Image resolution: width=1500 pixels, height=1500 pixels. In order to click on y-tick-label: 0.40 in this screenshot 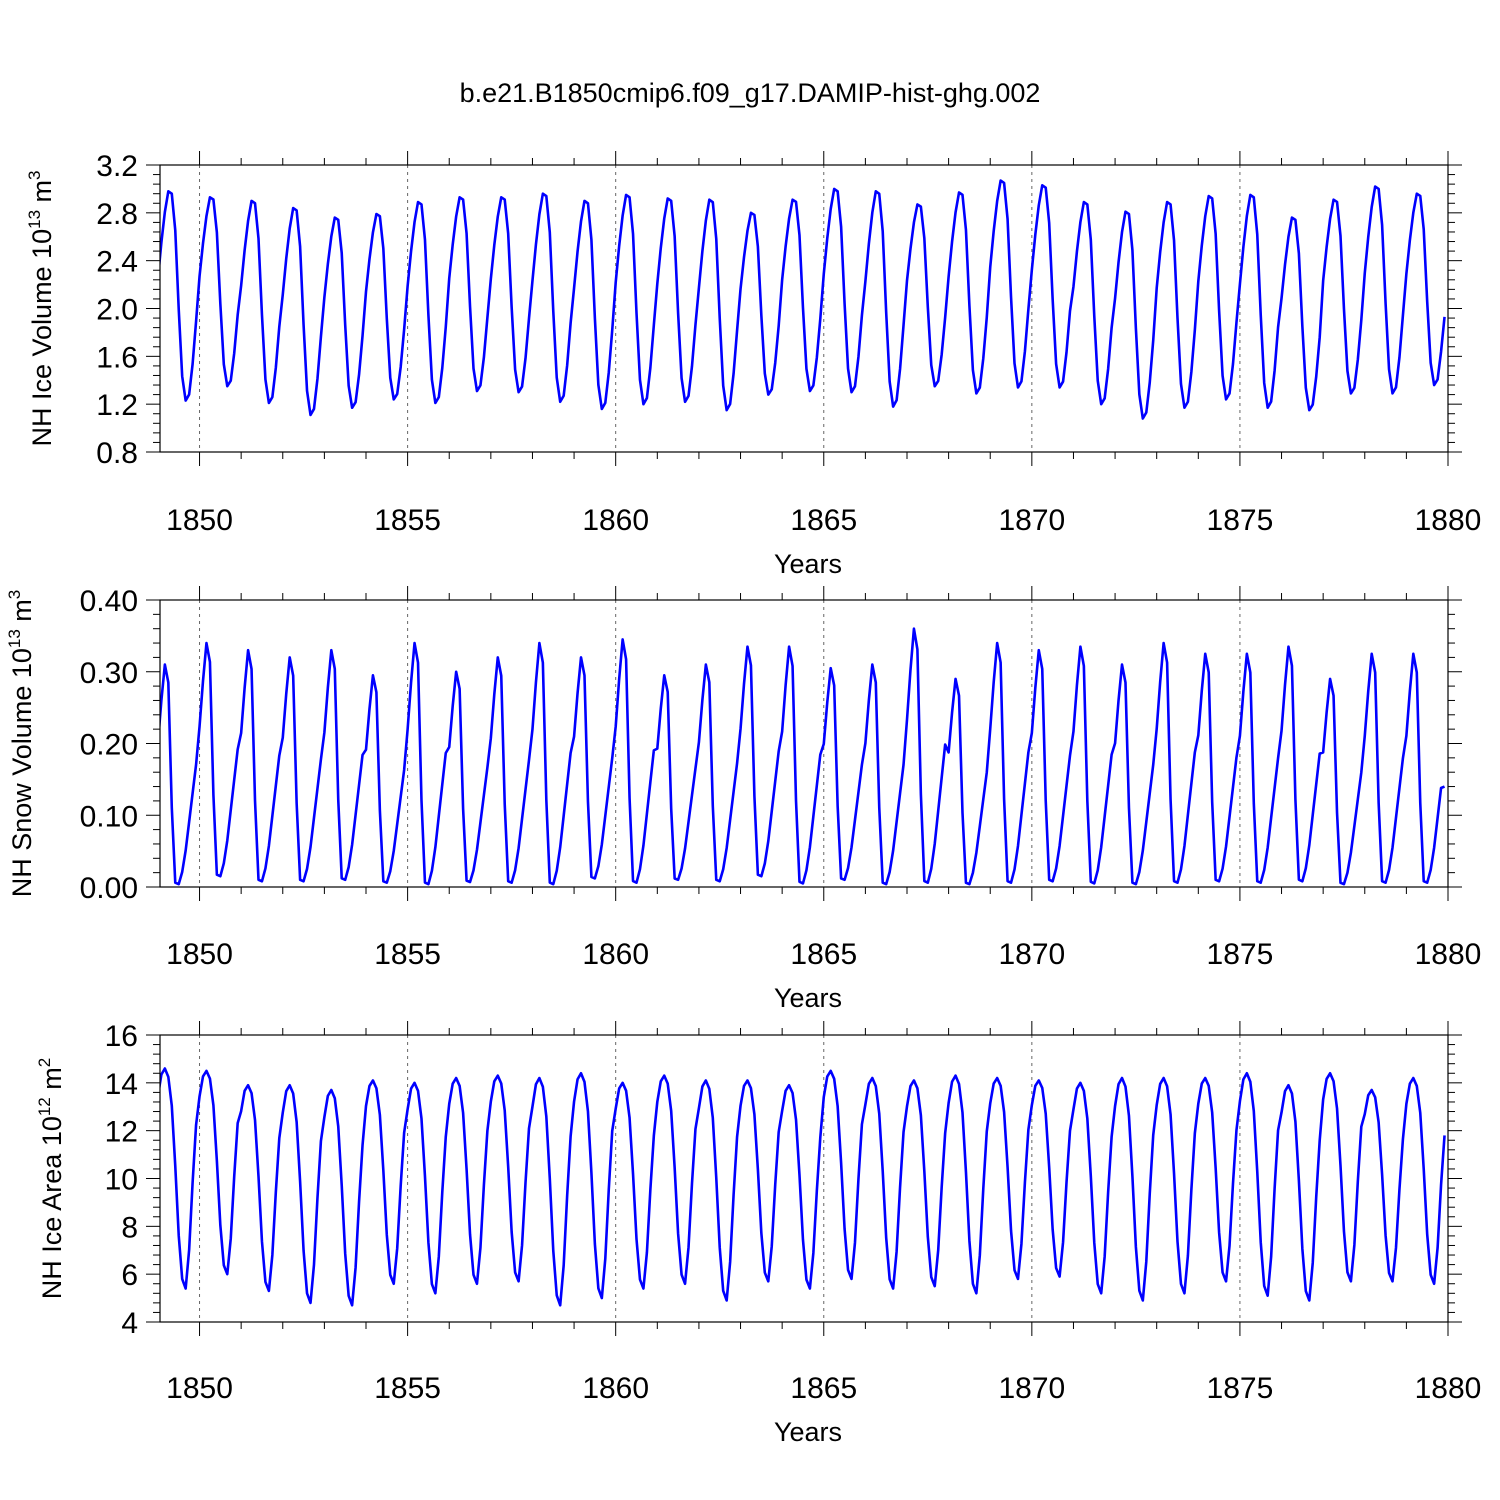, I will do `click(109, 601)`.